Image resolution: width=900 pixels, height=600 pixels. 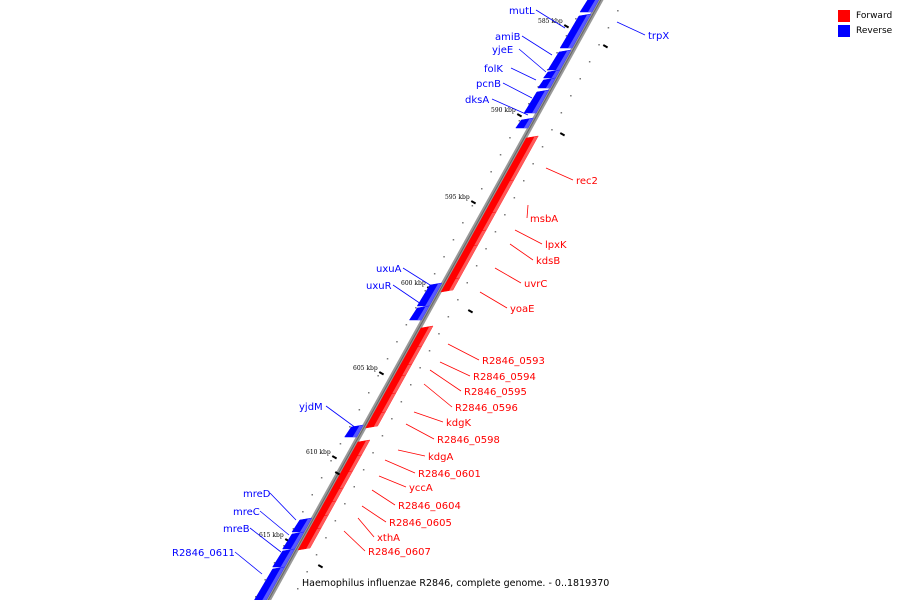 What do you see at coordinates (579, 31) in the screenshot?
I see `gene-amib-shade` at bounding box center [579, 31].